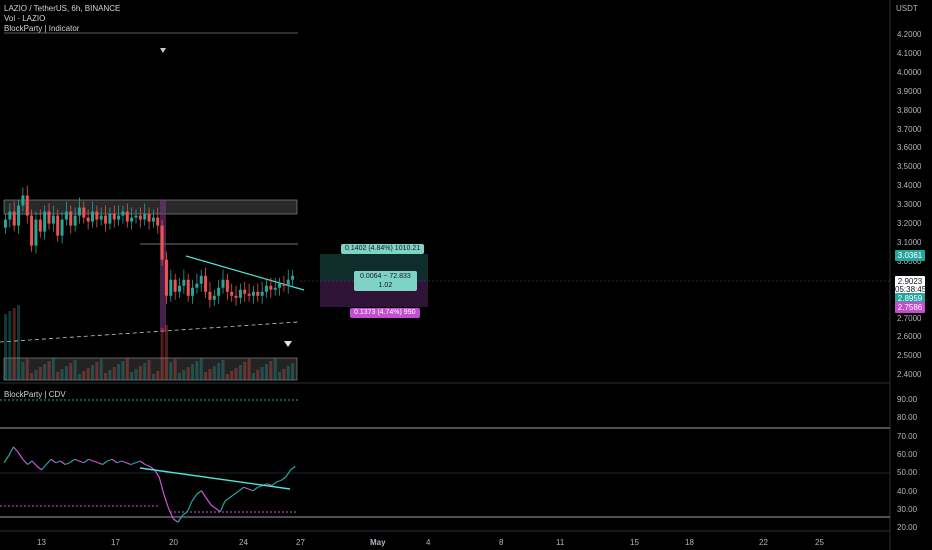 The width and height of the screenshot is (932, 550). Describe the element at coordinates (25, 18) in the screenshot. I see `volume-legend: Vol · LAZIO` at that location.